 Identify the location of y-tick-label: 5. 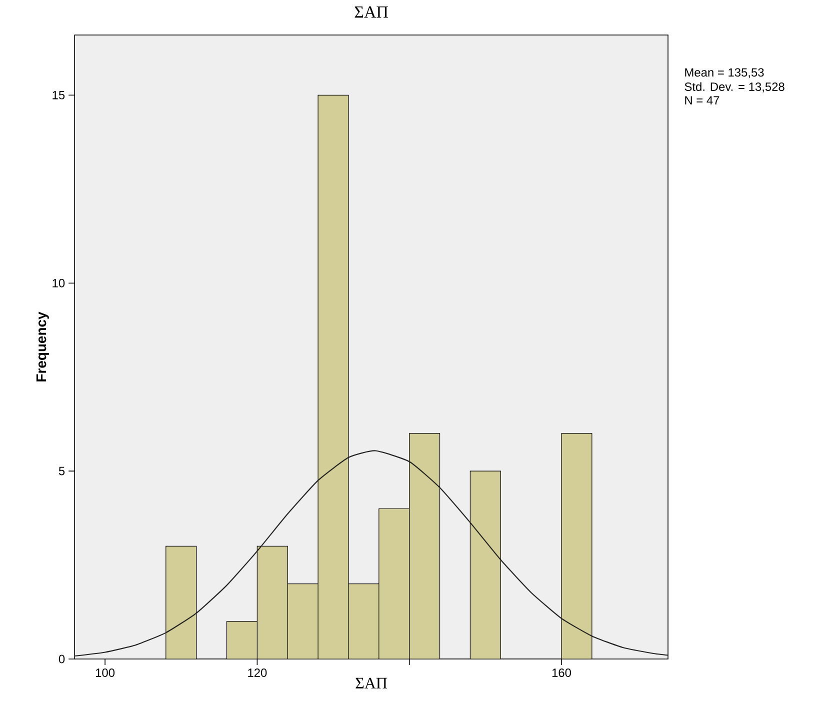
(61, 471).